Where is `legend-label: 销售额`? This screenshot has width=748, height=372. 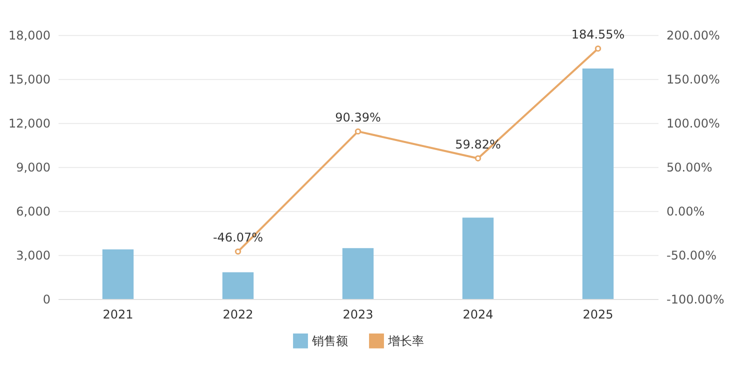
legend-label: 销售额 is located at coordinates (329, 341).